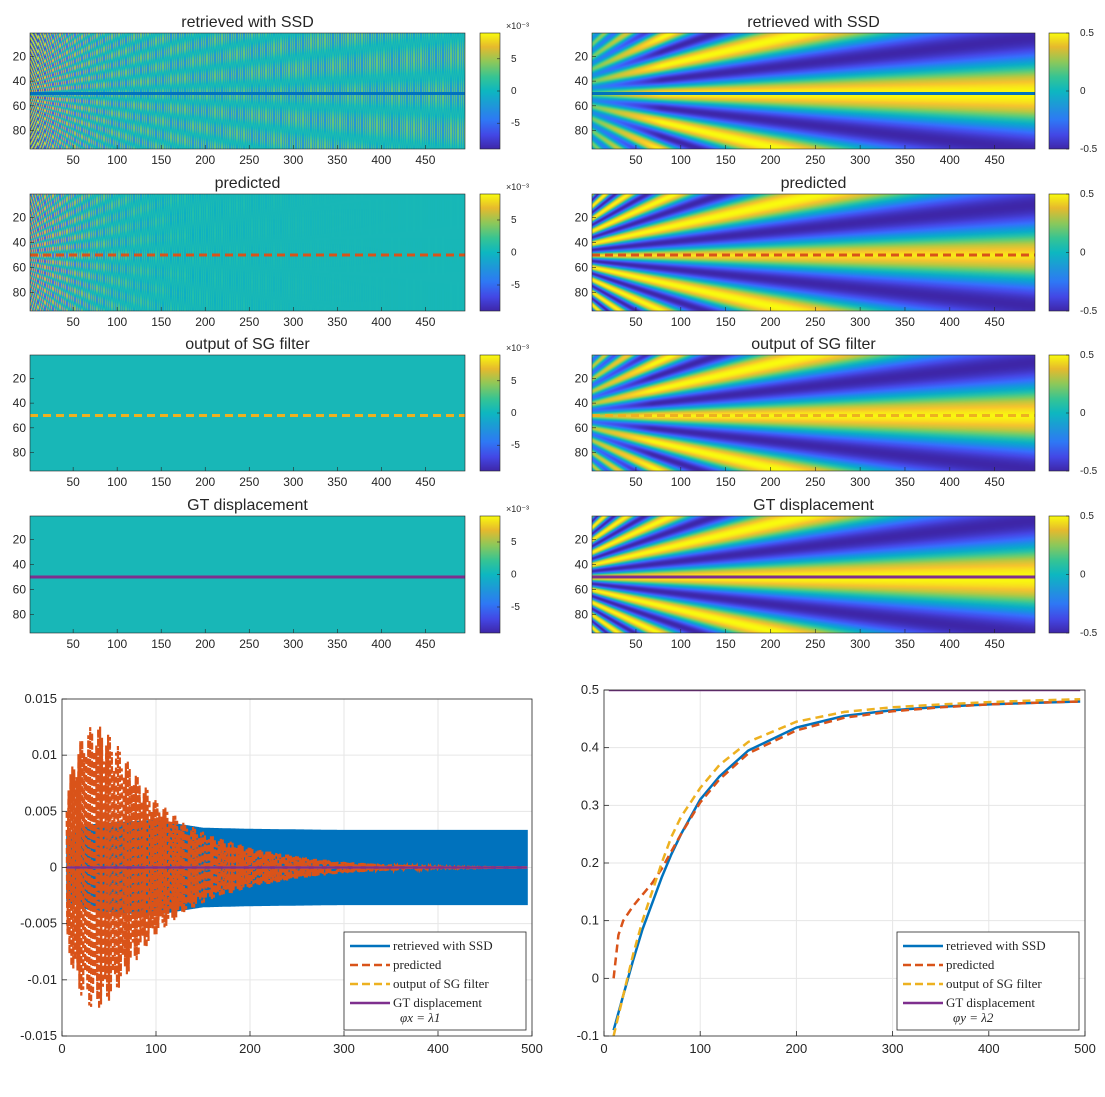 Image resolution: width=1105 pixels, height=1097 pixels. I want to click on legend-label: predicted, so click(417, 964).